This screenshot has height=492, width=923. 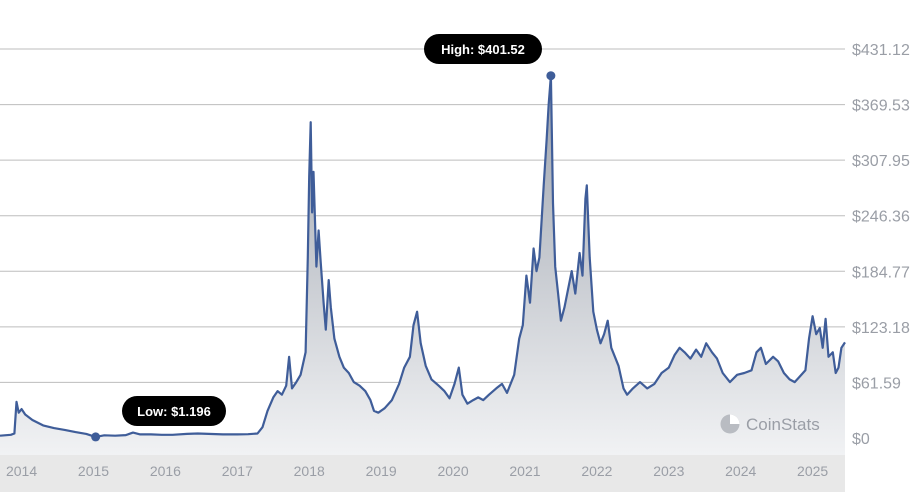 What do you see at coordinates (881, 328) in the screenshot?
I see `y-tick-label: $123.18` at bounding box center [881, 328].